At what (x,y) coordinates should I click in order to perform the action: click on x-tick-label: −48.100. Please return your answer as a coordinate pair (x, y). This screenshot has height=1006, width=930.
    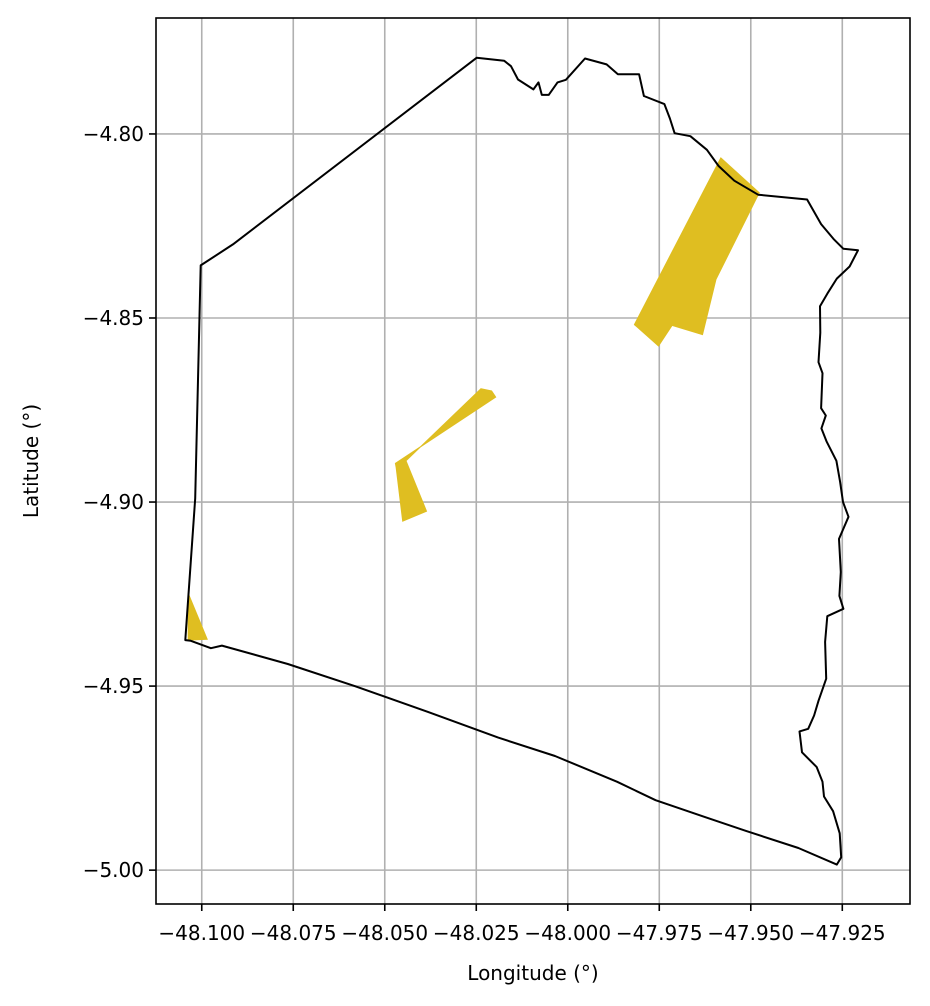
    Looking at the image, I should click on (201, 933).